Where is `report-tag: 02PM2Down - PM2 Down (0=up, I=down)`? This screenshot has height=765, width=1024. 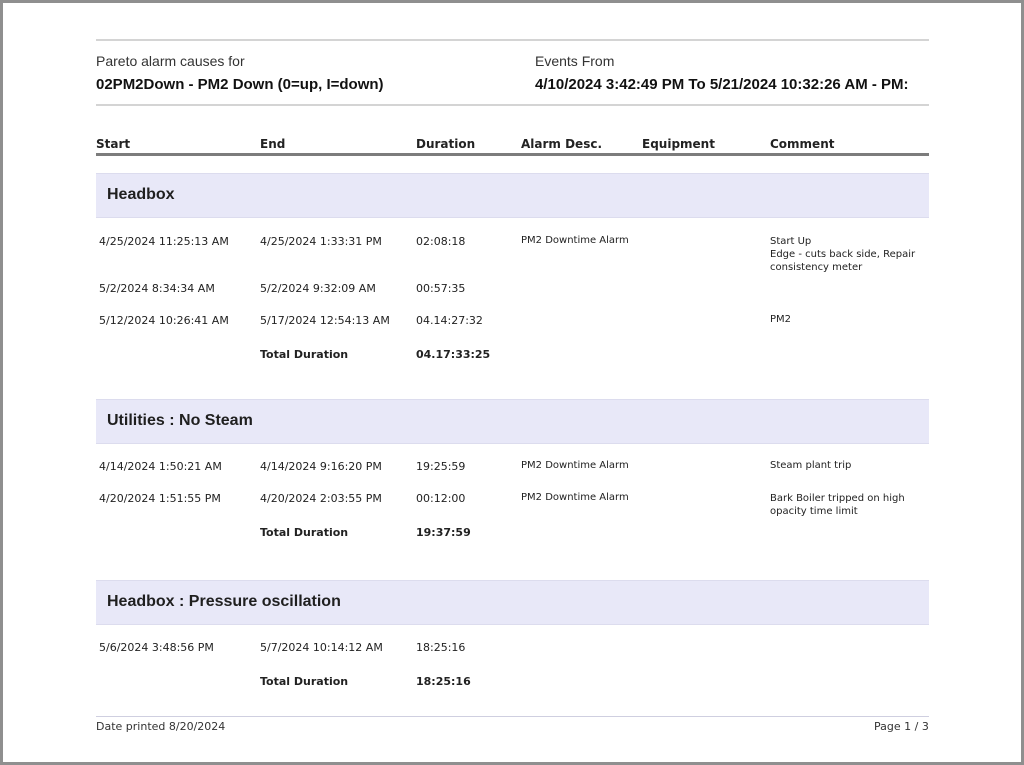
report-tag: 02PM2Down - PM2 Down (0=up, I=down) is located at coordinates (240, 84).